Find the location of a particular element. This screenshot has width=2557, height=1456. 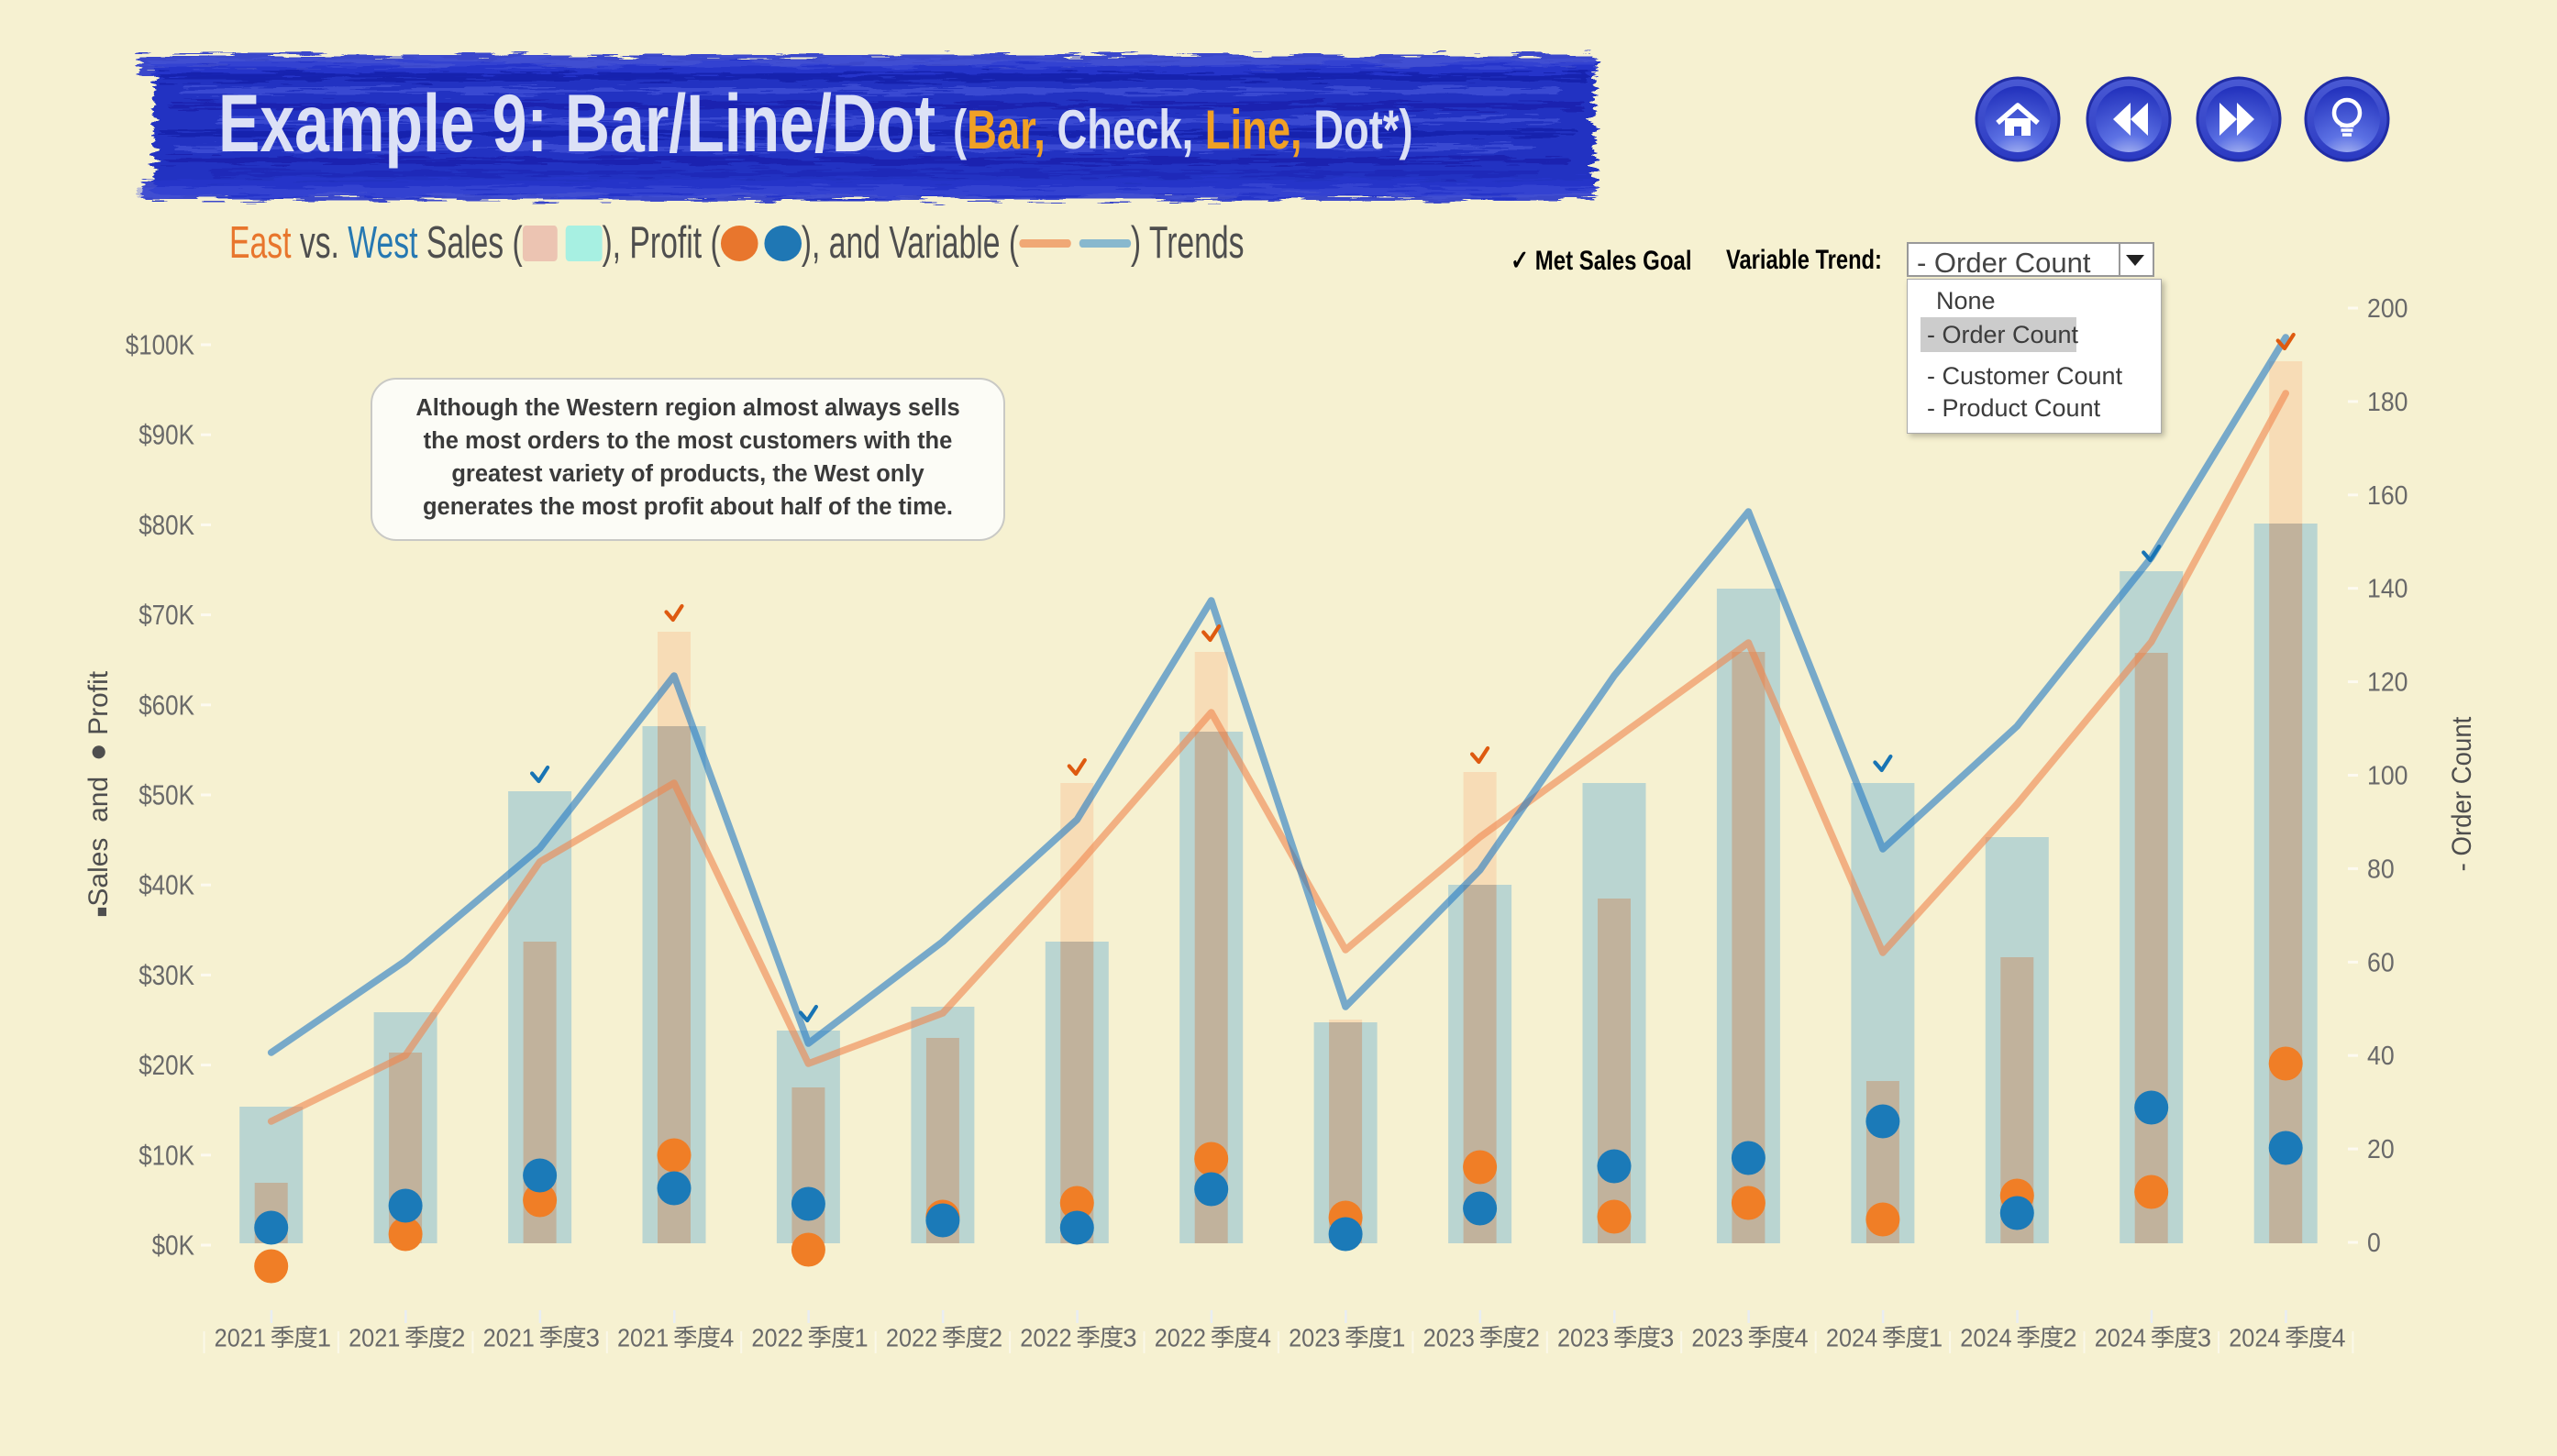

svg-text: $20K is located at coordinates (166, 1066).